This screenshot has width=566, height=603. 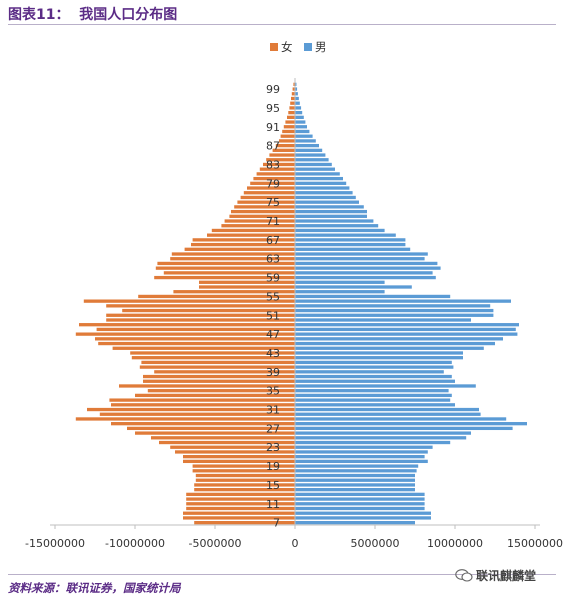 I want to click on y-tick-label: 71, so click(x=273, y=221).